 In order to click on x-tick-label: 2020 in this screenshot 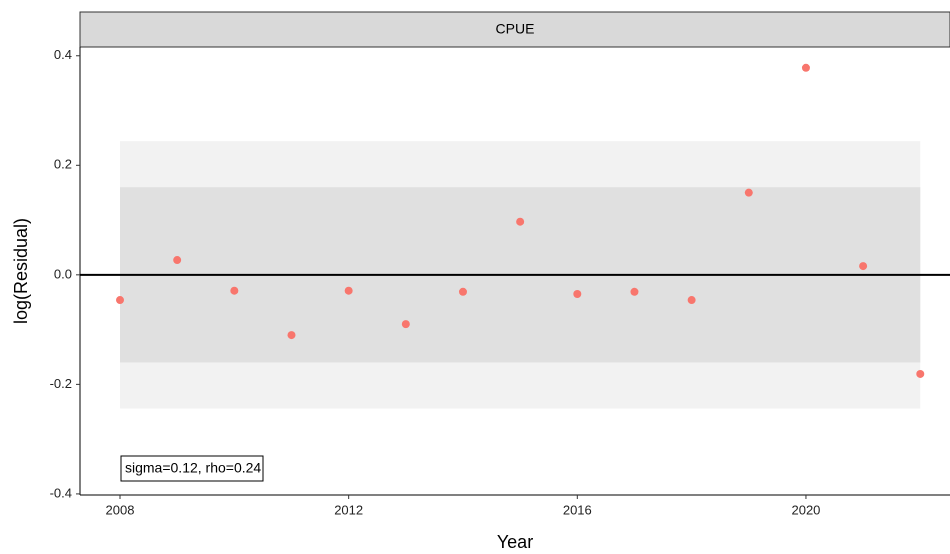, I will do `click(805, 509)`.